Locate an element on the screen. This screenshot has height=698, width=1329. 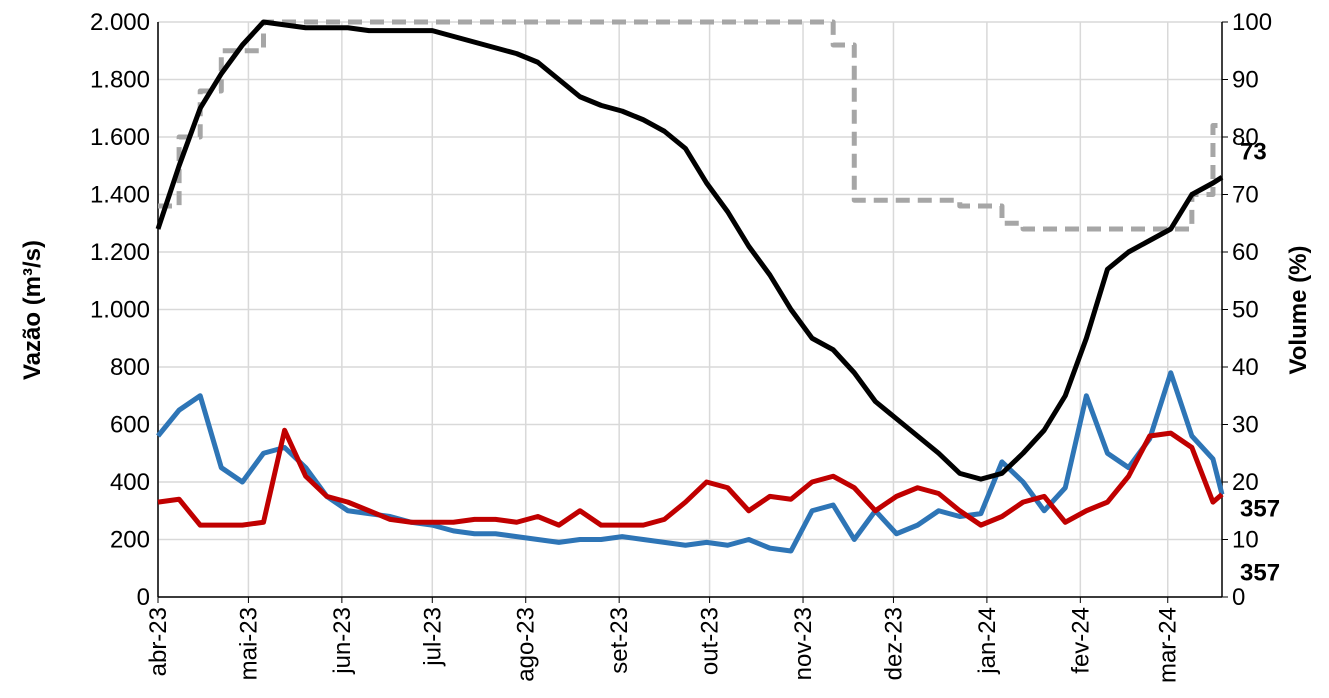
x-tick-label: jun-23 is located at coordinates (342, 641).